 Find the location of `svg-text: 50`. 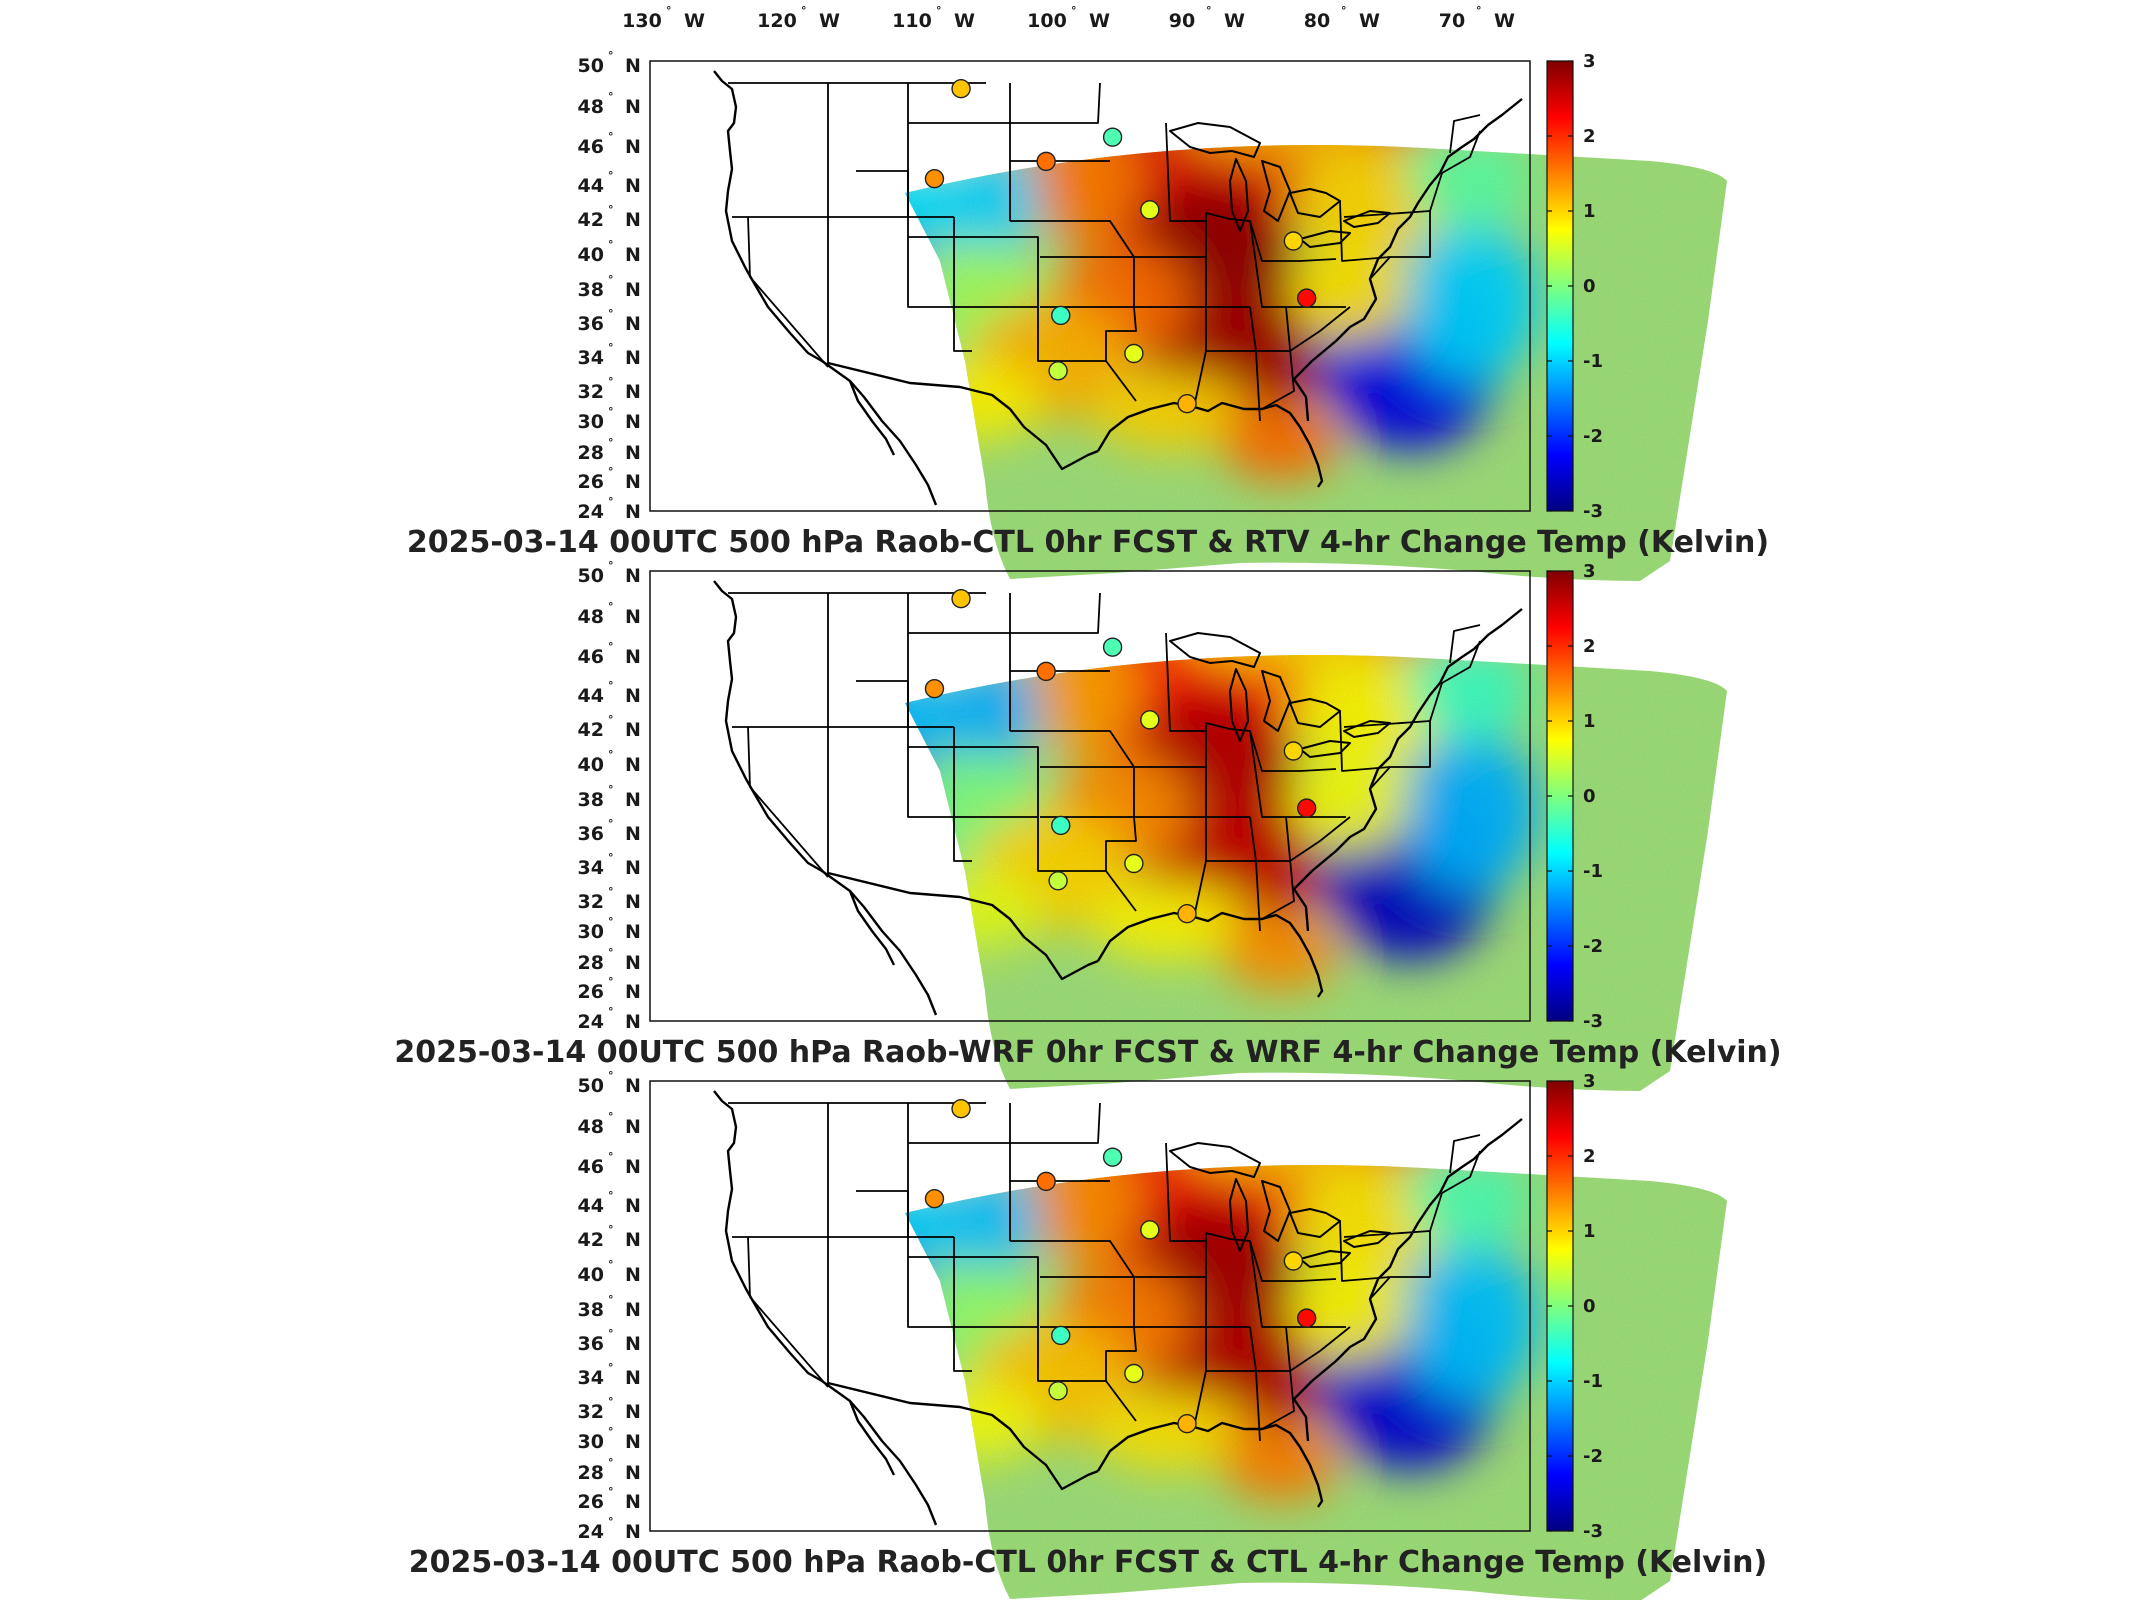

svg-text: 50 is located at coordinates (591, 66).